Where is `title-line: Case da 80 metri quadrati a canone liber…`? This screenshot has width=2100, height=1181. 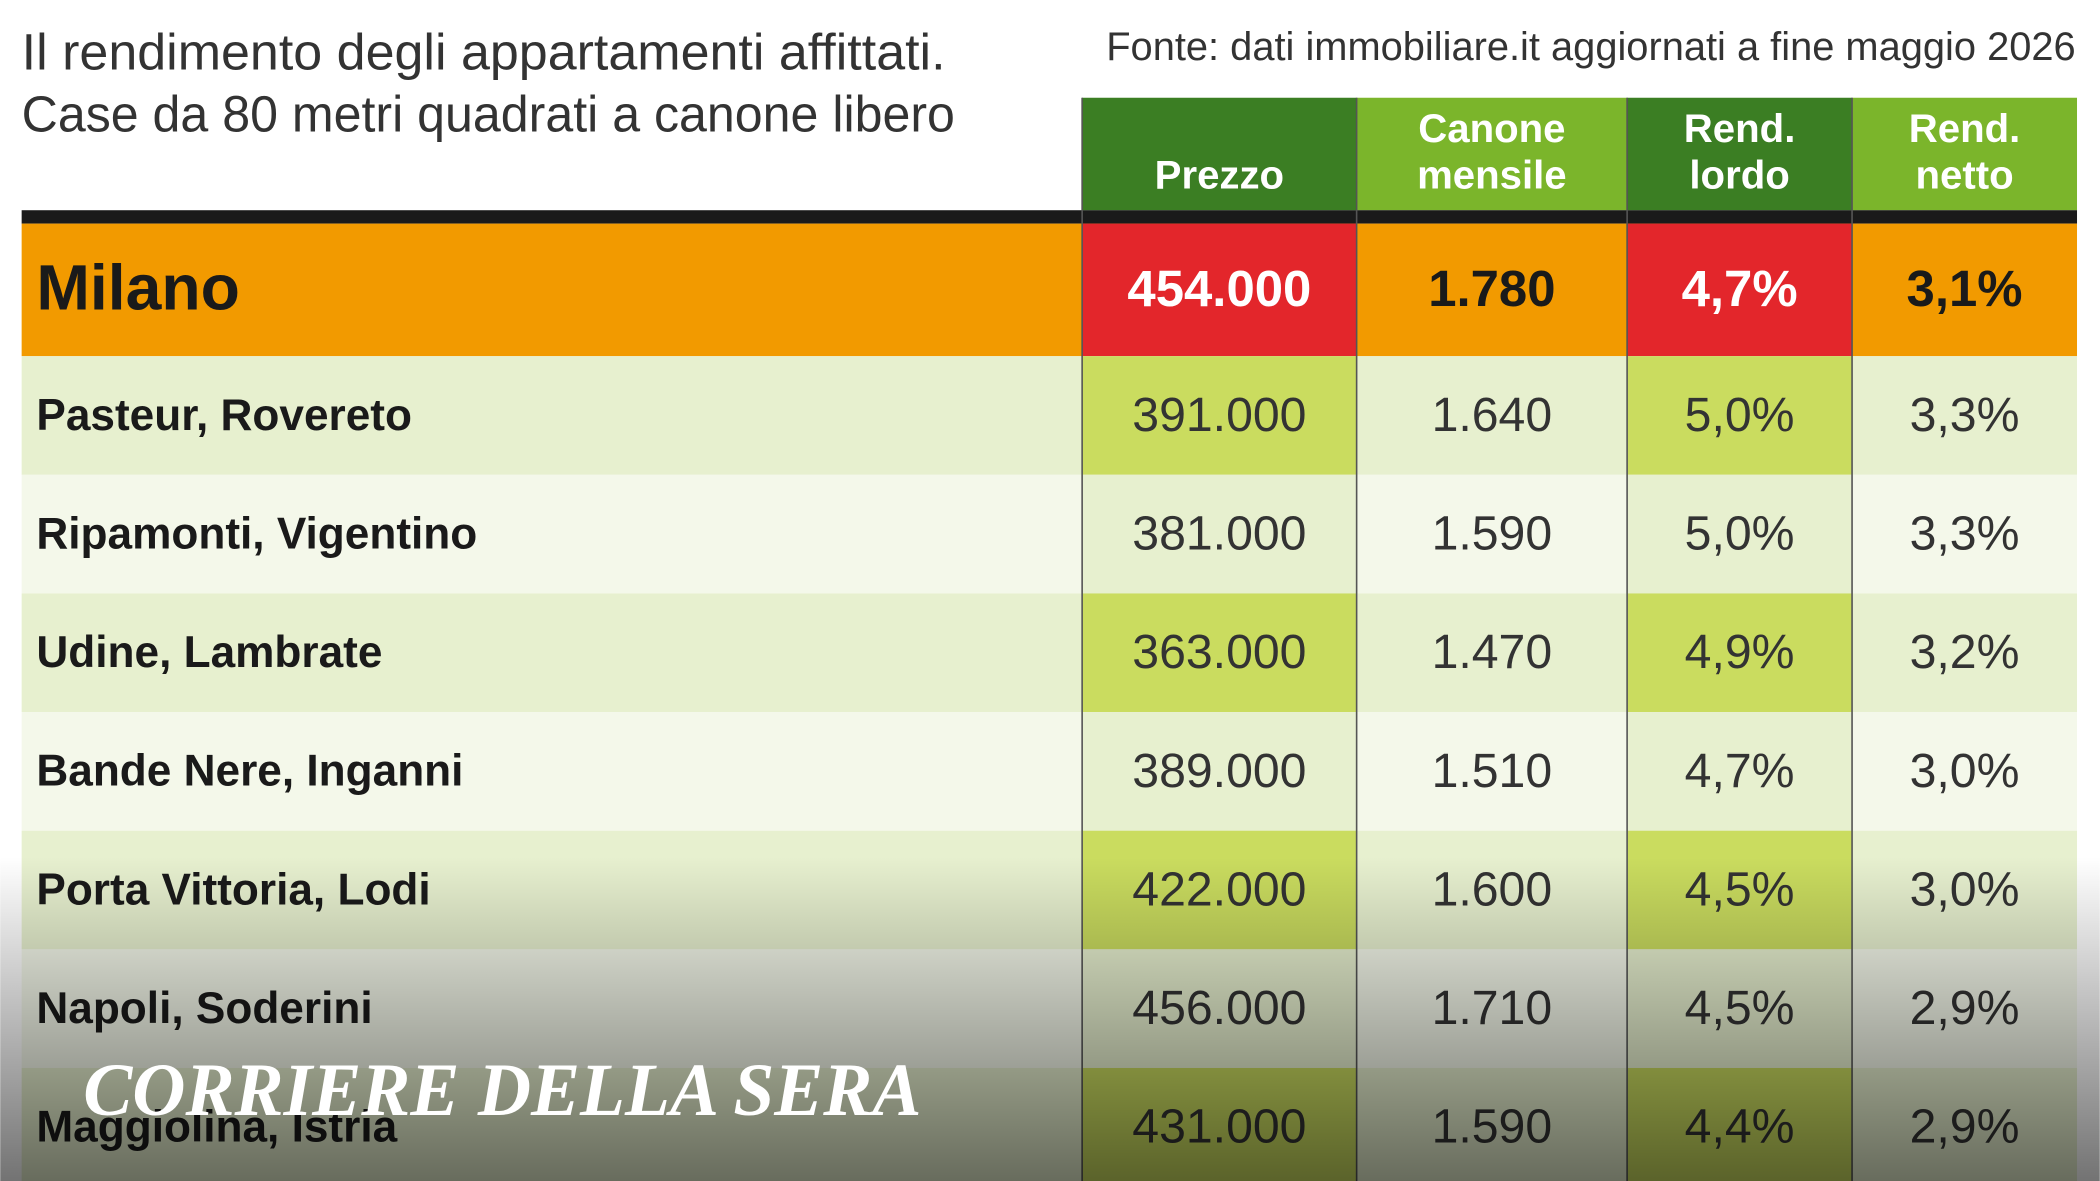 title-line: Case da 80 metri quadrati a canone liber… is located at coordinates (488, 113).